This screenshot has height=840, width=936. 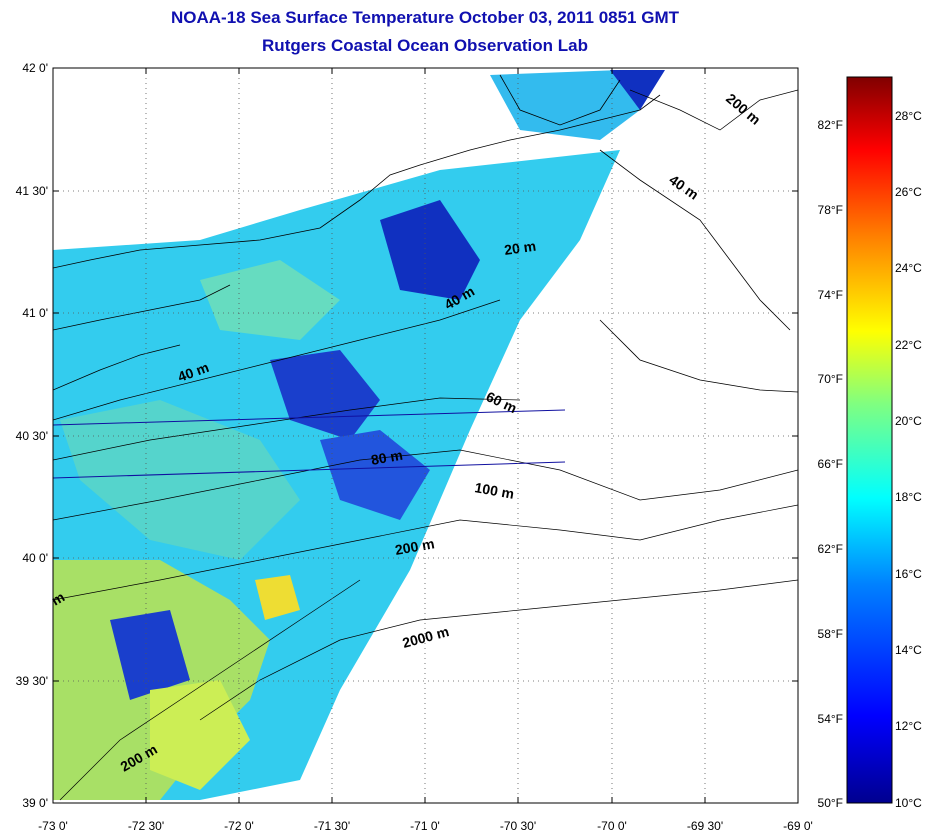 I want to click on lon-tick-label: -70 0', so click(x=612, y=826).